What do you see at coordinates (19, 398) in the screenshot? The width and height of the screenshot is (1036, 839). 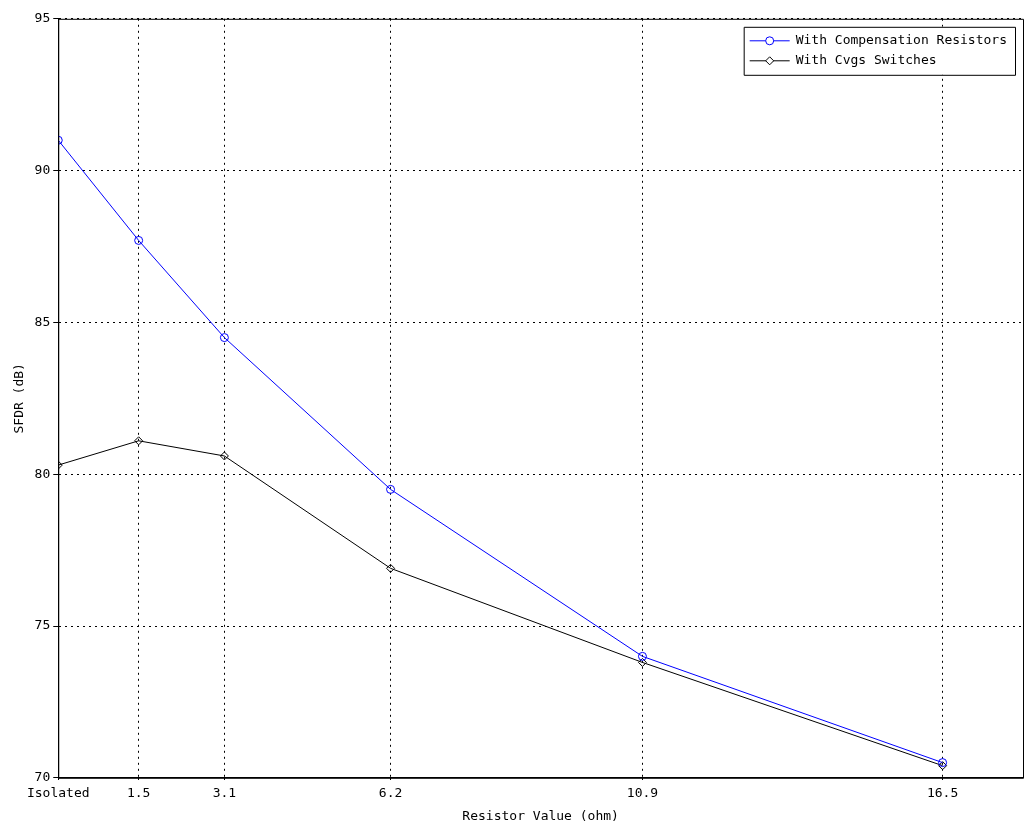 I see `y-axis-title: SFDR (dB)` at bounding box center [19, 398].